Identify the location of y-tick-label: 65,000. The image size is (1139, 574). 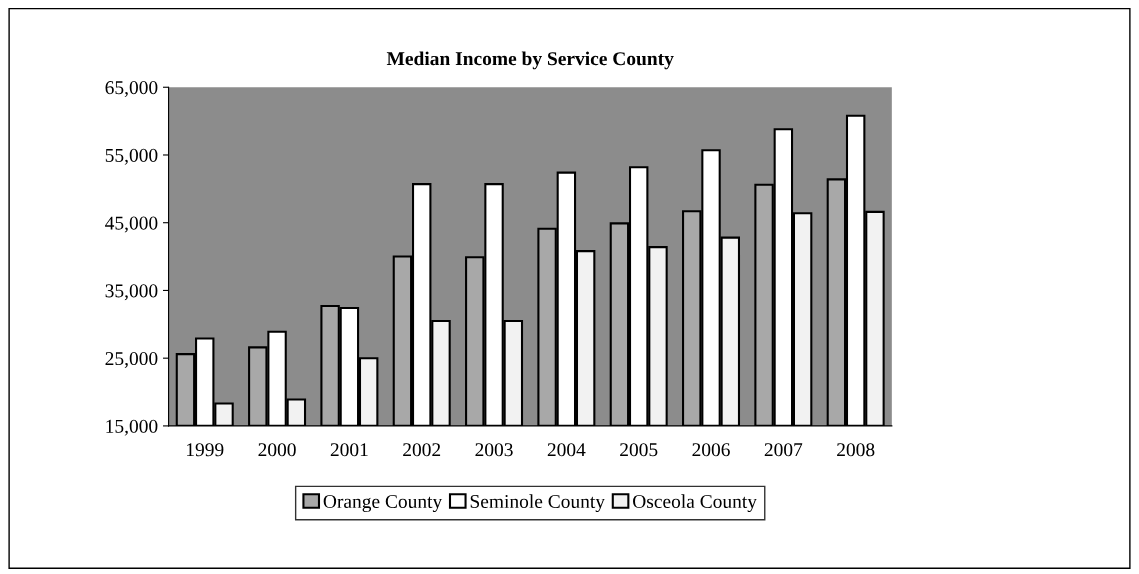
(131, 89).